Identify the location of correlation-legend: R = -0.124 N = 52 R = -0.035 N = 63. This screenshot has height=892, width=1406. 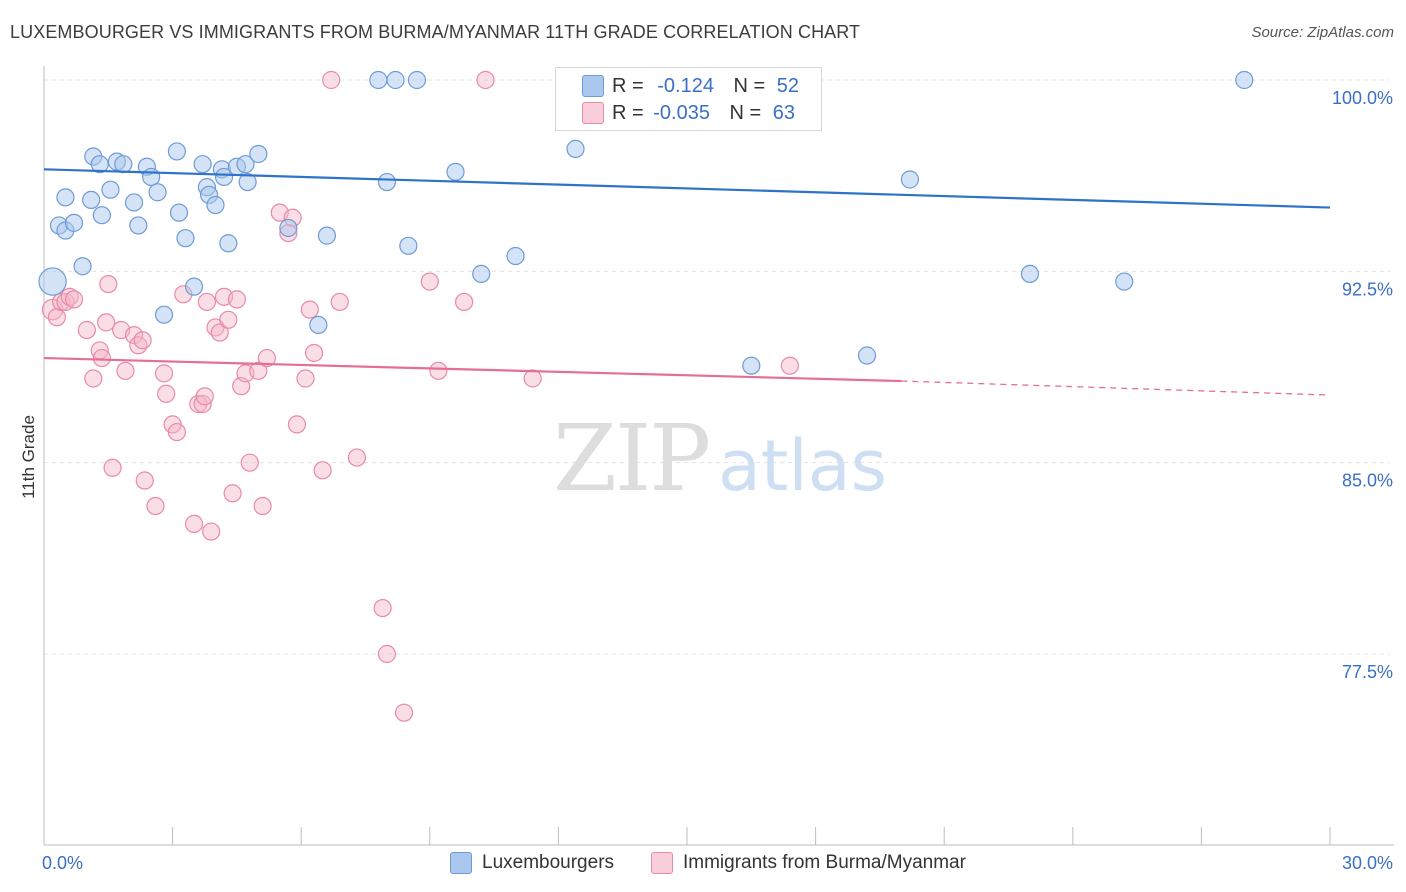
(688, 99).